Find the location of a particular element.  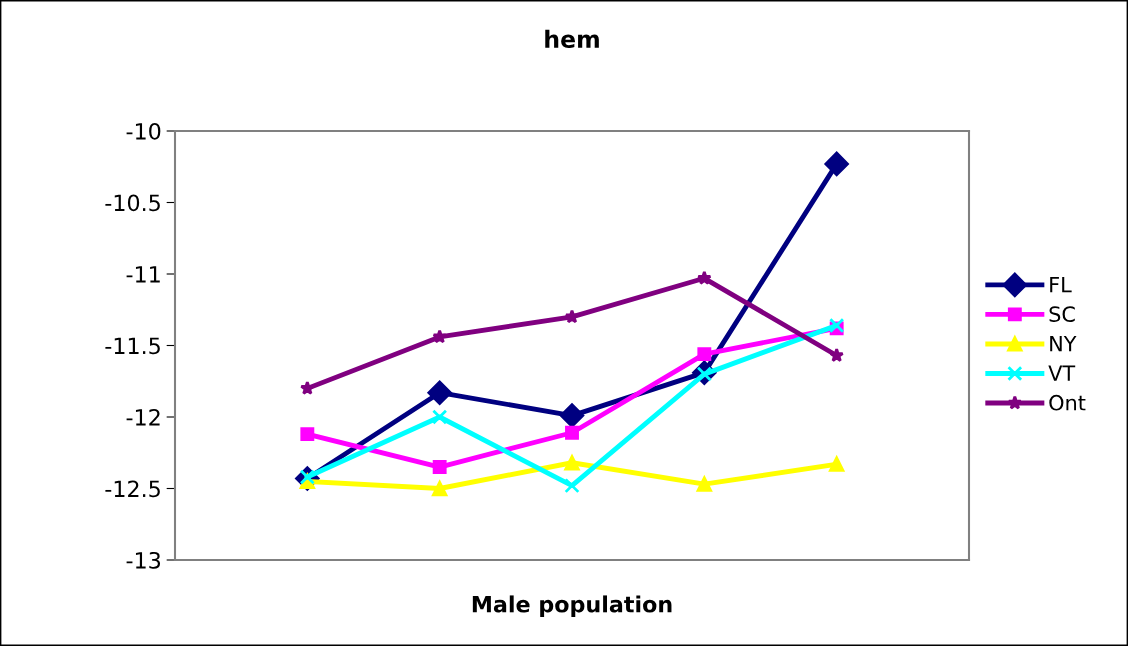

legend-label: FL is located at coordinates (1061, 284).